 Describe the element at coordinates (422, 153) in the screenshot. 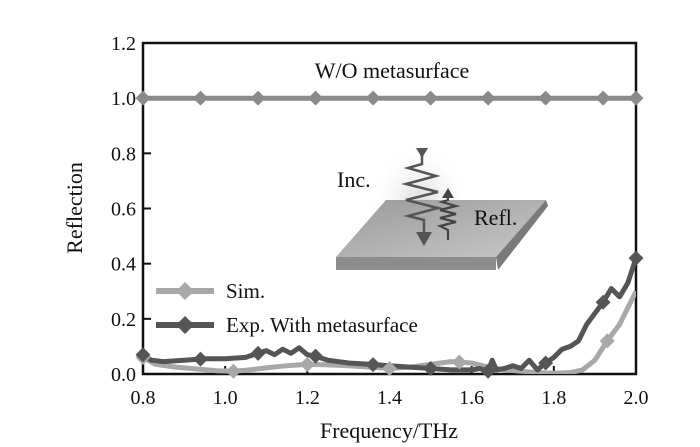

I see `incident-arrow-tail-icon` at that location.